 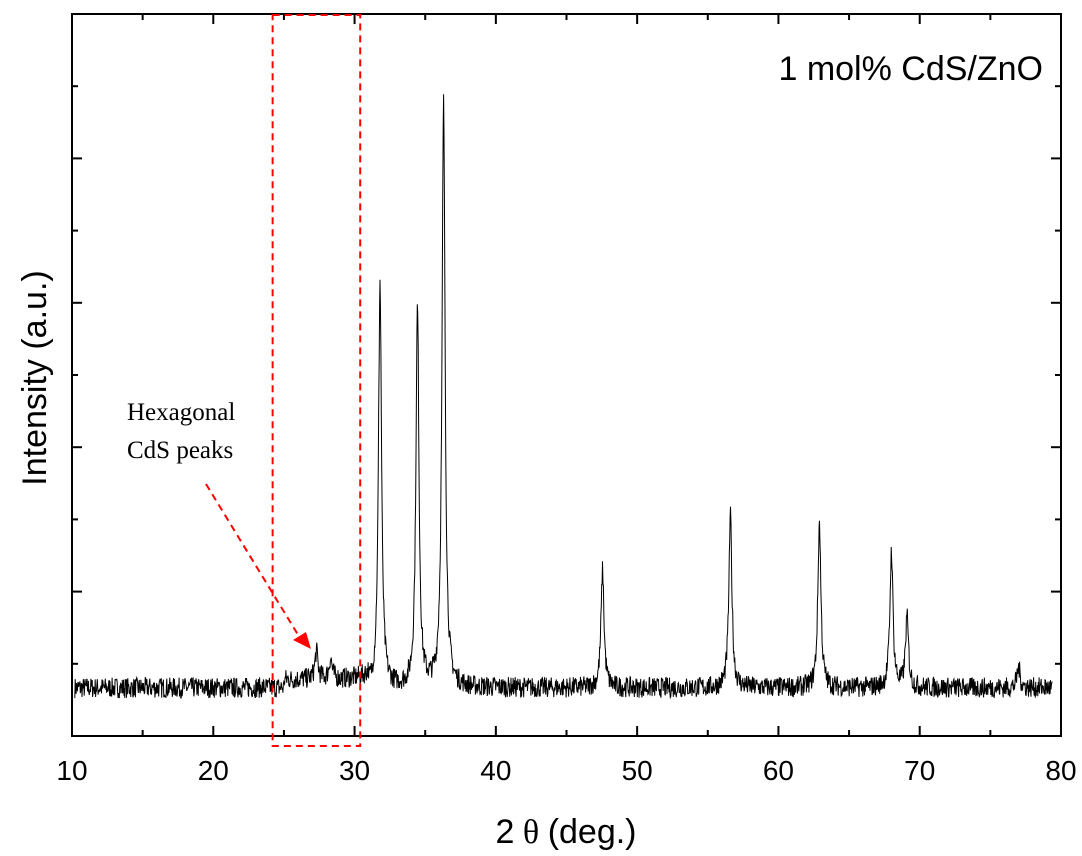 What do you see at coordinates (1060, 770) in the screenshot?
I see `x-tick-label: 80` at bounding box center [1060, 770].